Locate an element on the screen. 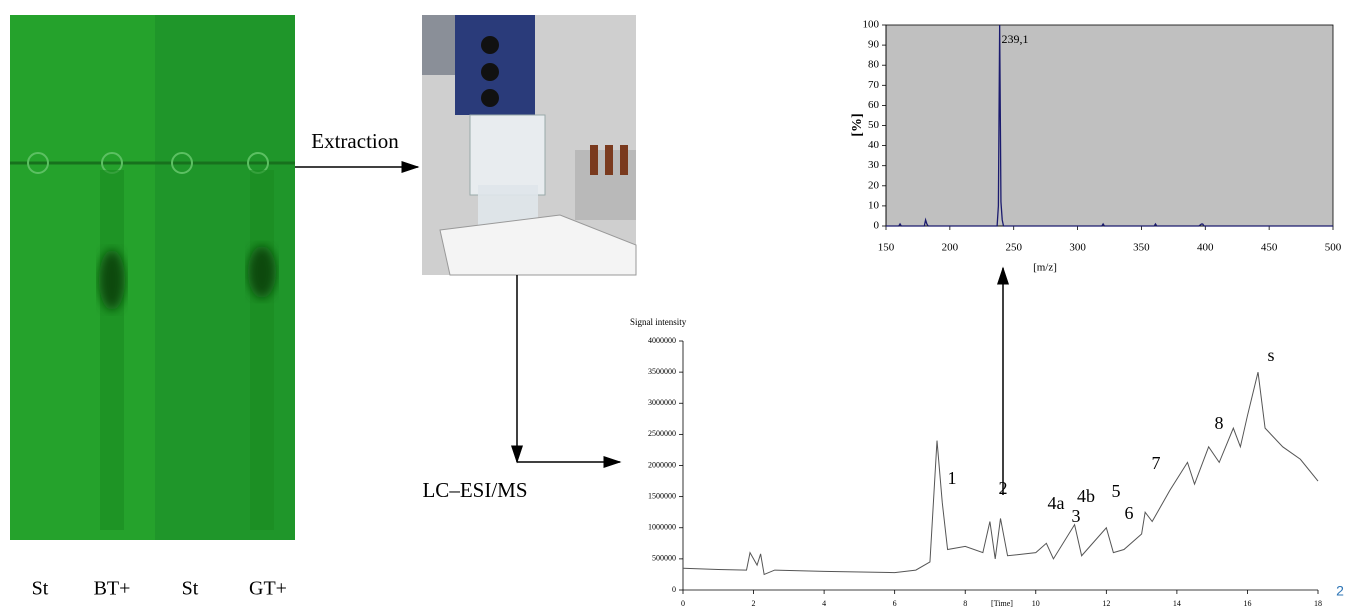 The width and height of the screenshot is (1350, 610). y-tick-label: 2500000 is located at coordinates (662, 433).